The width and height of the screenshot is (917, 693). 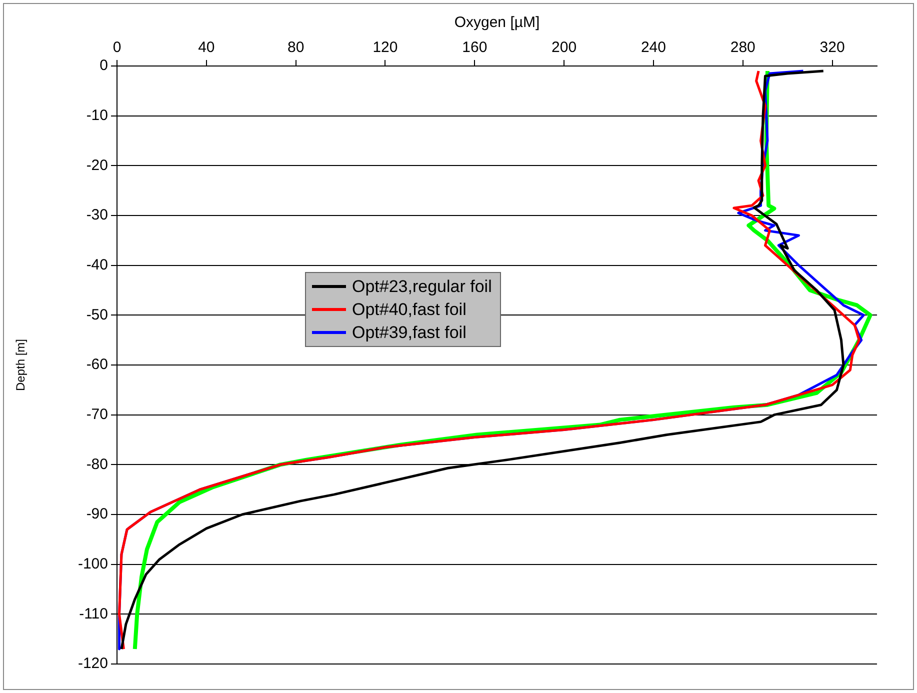 I want to click on y-tick-label: -50, so click(x=97, y=315).